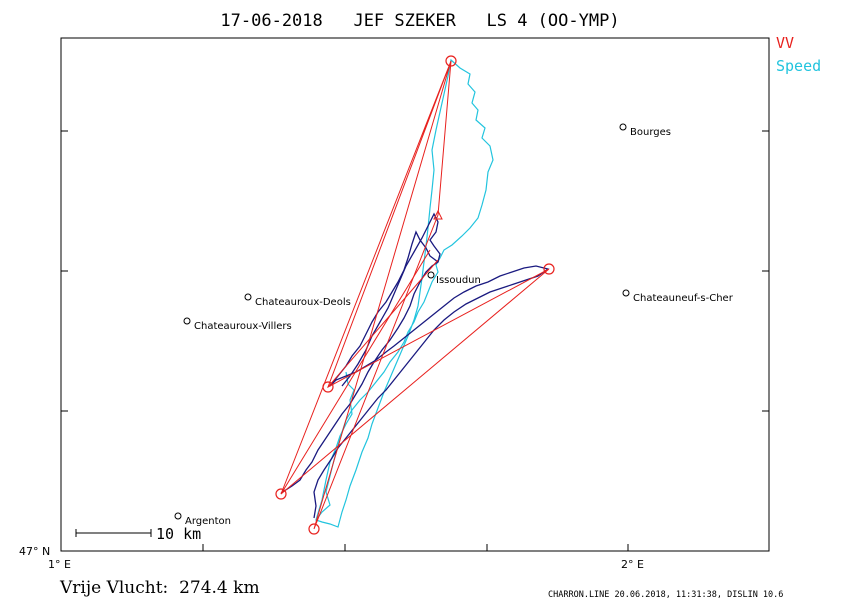 The image size is (853, 603). Describe the element at coordinates (419, 21) in the screenshot. I see `chart-title: 17-06-2018 JEF SZEKER LS 4 (OO-YMP)` at that location.